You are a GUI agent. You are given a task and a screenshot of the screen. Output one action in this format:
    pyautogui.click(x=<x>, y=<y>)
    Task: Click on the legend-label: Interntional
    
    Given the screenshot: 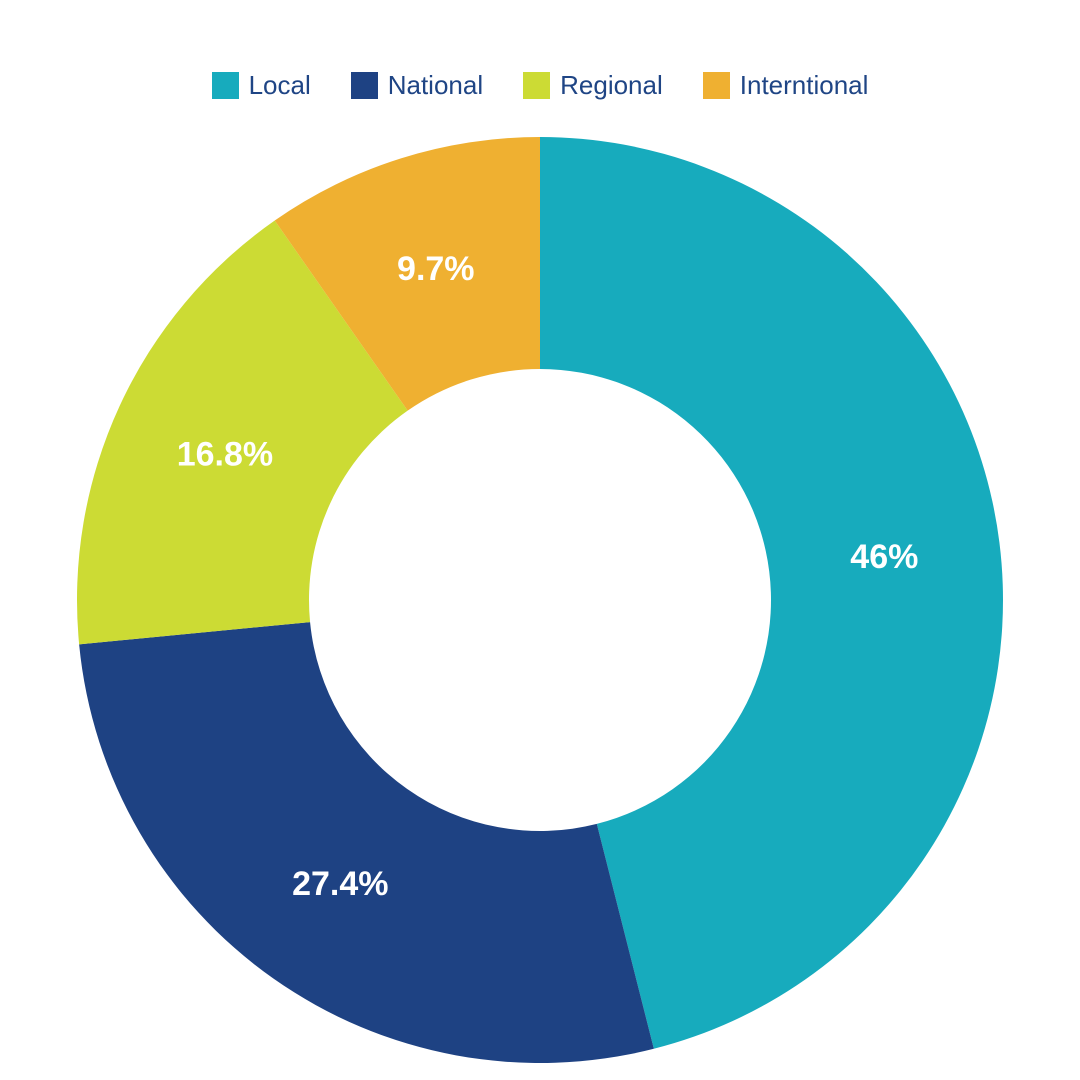 What is the action you would take?
    pyautogui.click(x=804, y=85)
    